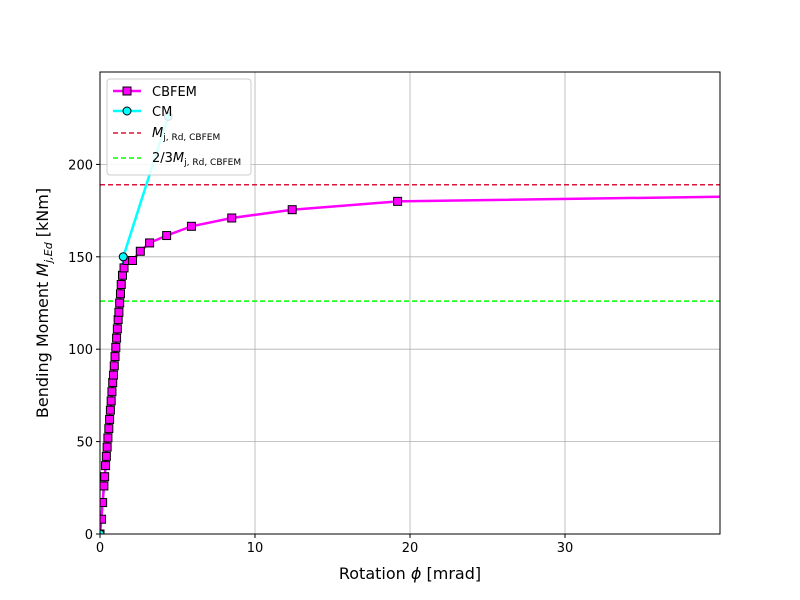  Describe the element at coordinates (565, 548) in the screenshot. I see `x-tick-label: 30` at that location.